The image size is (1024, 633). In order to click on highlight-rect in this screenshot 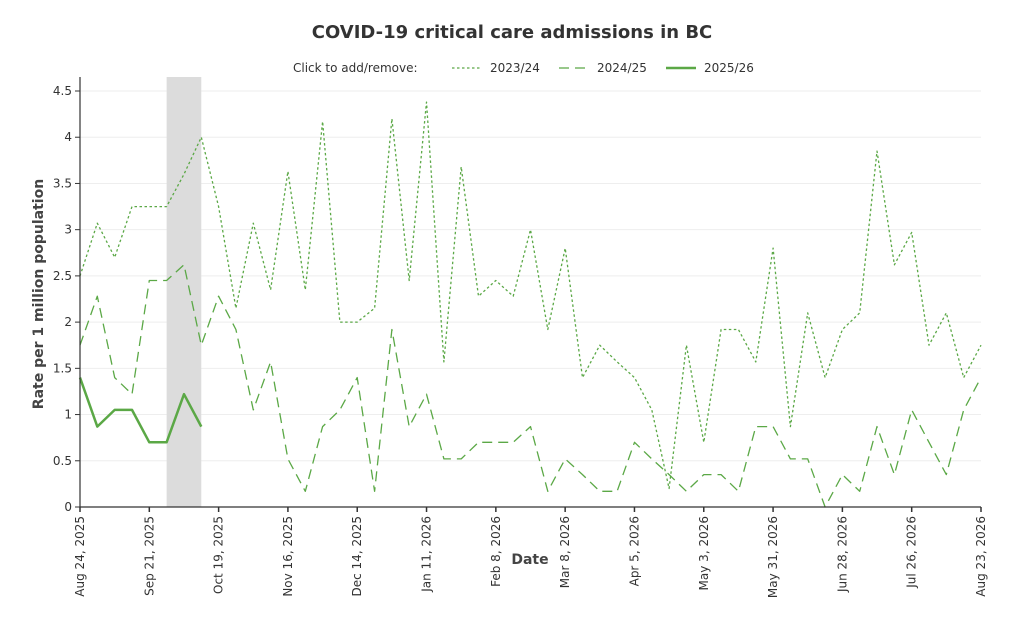, I will do `click(184, 292)`.